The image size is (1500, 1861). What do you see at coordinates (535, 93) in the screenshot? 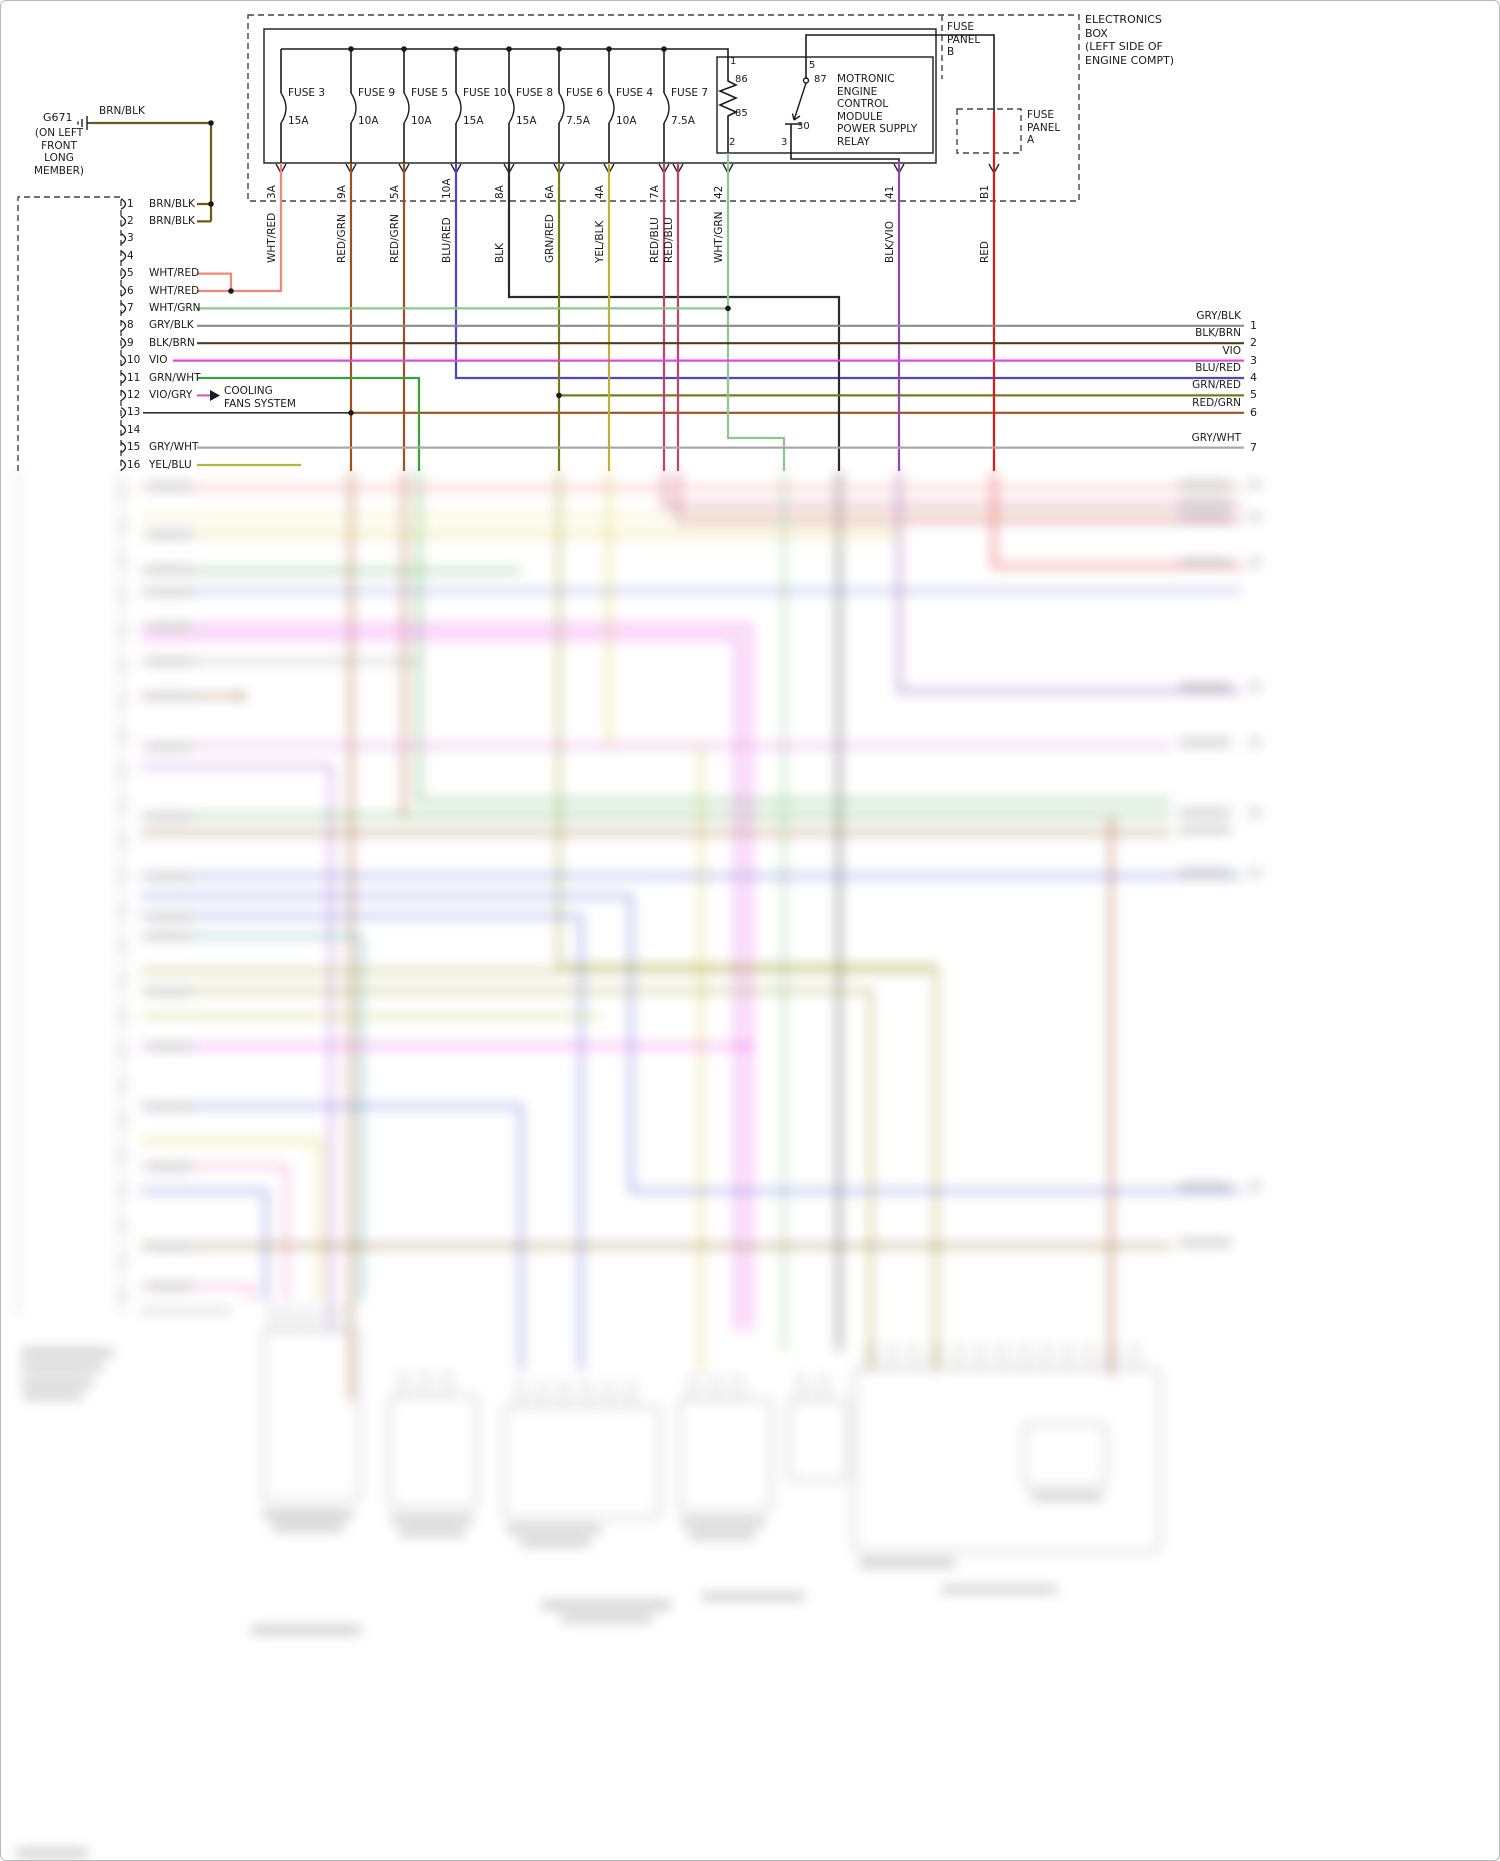
I see `fuse-name: FUSE 8` at bounding box center [535, 93].